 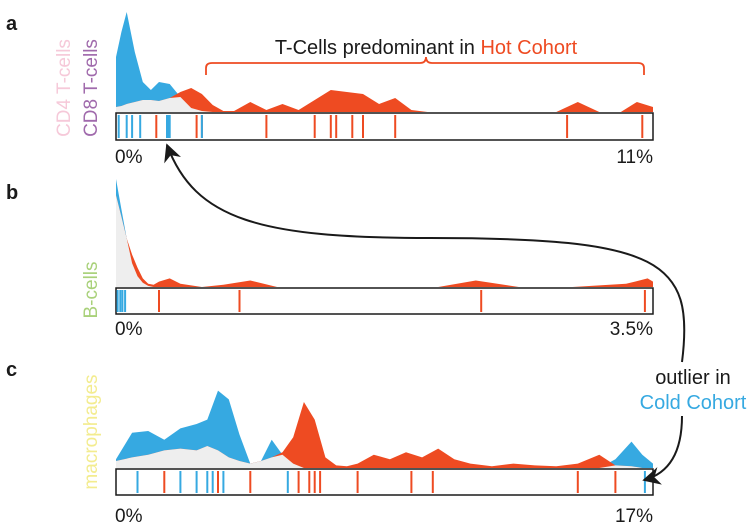 What do you see at coordinates (425, 65) in the screenshot?
I see `hot-cohort-bracket` at bounding box center [425, 65].